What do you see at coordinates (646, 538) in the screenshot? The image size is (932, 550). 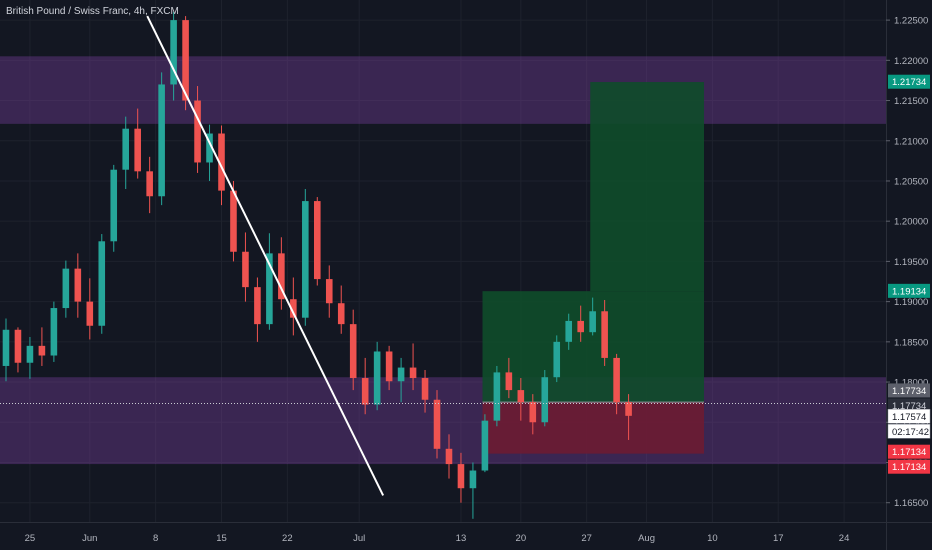 I see `time-tick-label: Aug` at bounding box center [646, 538].